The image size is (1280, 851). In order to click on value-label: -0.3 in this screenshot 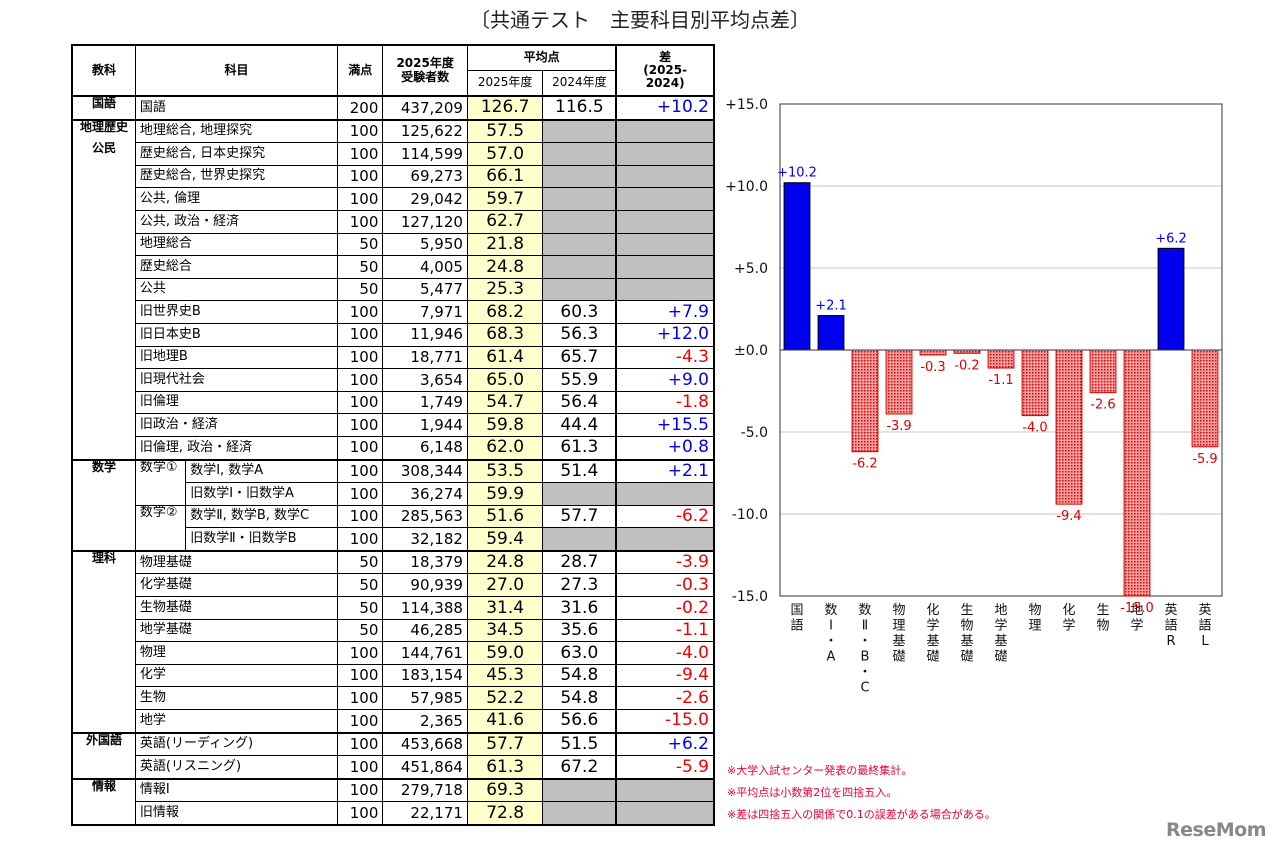, I will do `click(932, 367)`.